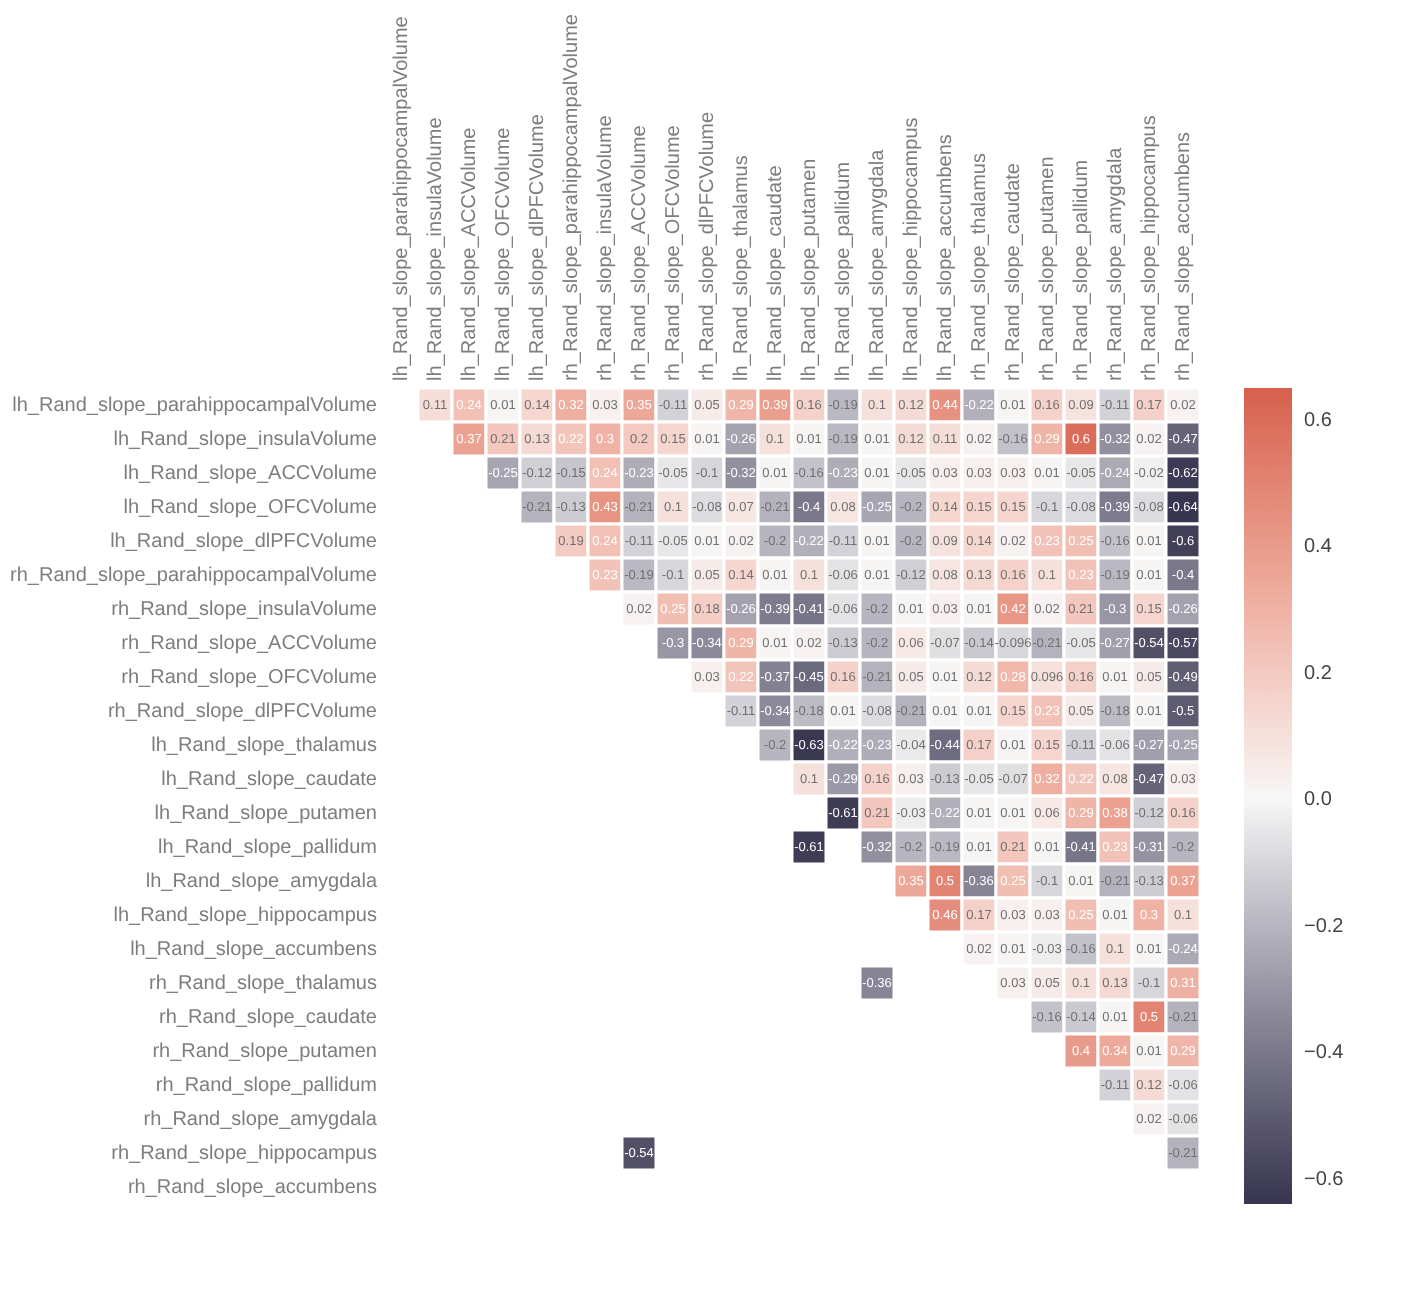 The height and width of the screenshot is (1314, 1404). I want to click on color-bar-label: −0.6, so click(1324, 1179).